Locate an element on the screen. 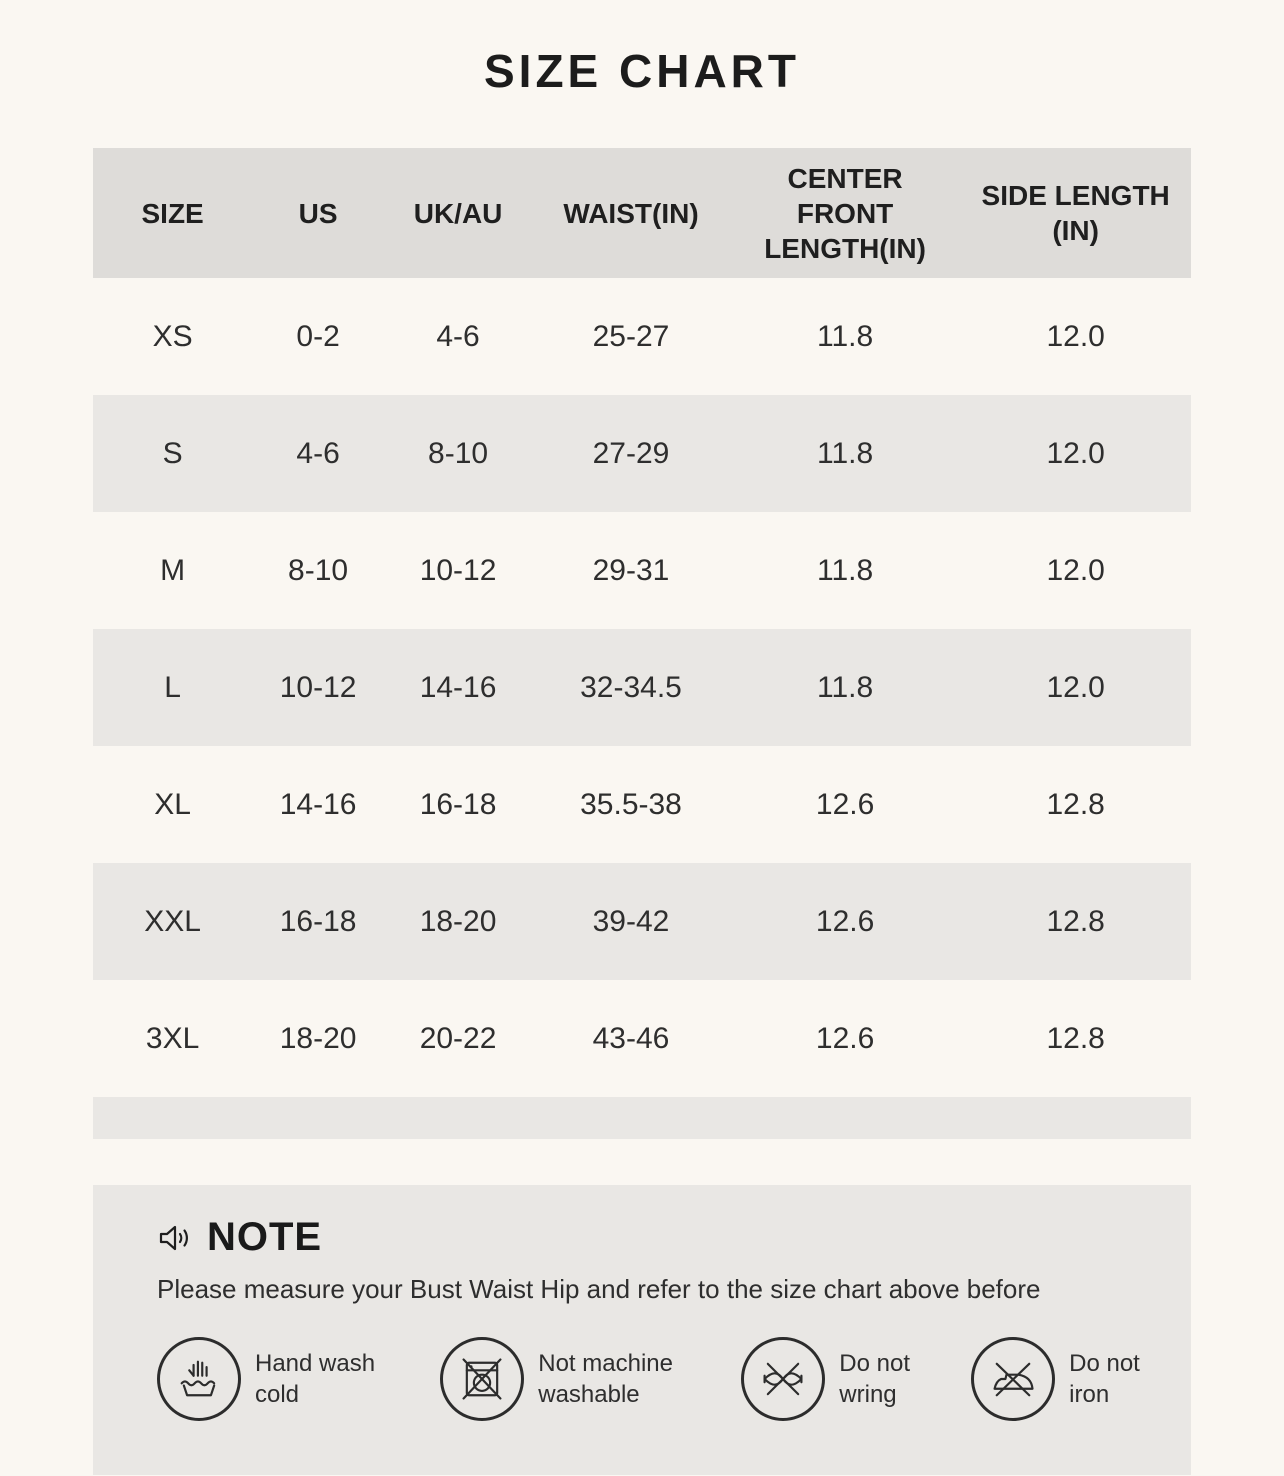 The width and height of the screenshot is (1284, 1476). cell-waist: 29-31 is located at coordinates (631, 570).